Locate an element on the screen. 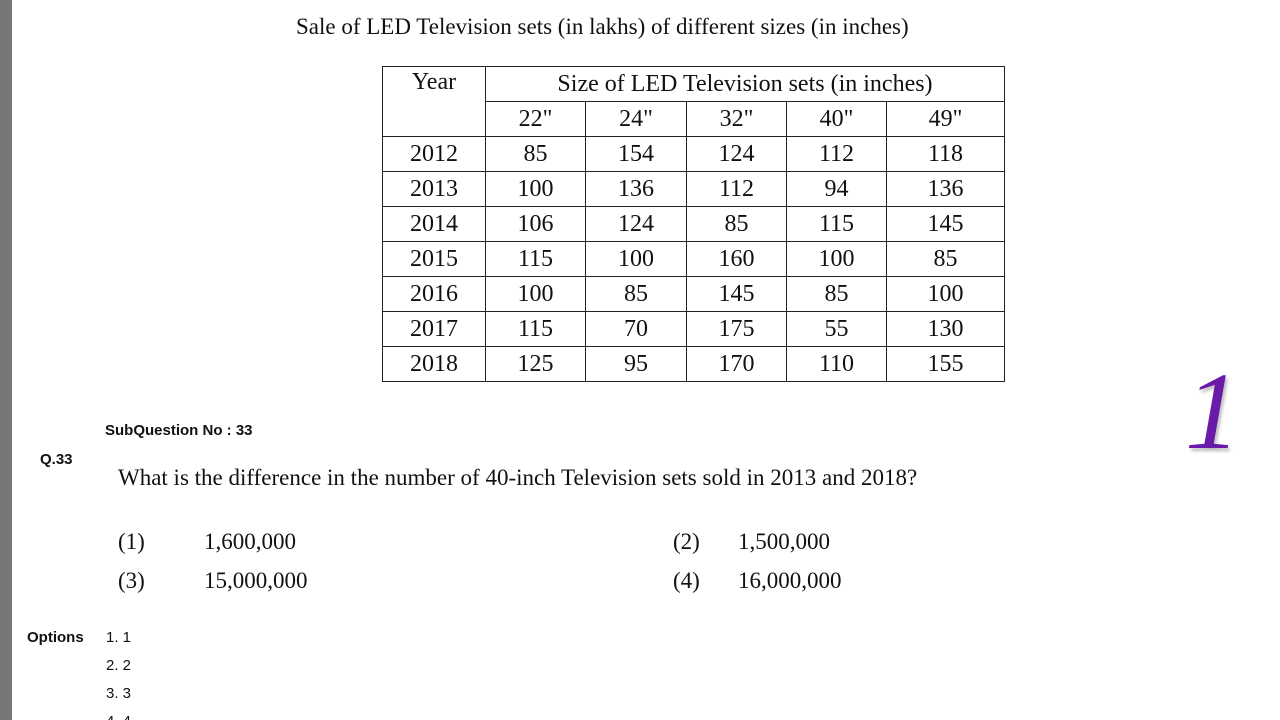 The width and height of the screenshot is (1280, 720). year-cell: 2013 is located at coordinates (434, 189).